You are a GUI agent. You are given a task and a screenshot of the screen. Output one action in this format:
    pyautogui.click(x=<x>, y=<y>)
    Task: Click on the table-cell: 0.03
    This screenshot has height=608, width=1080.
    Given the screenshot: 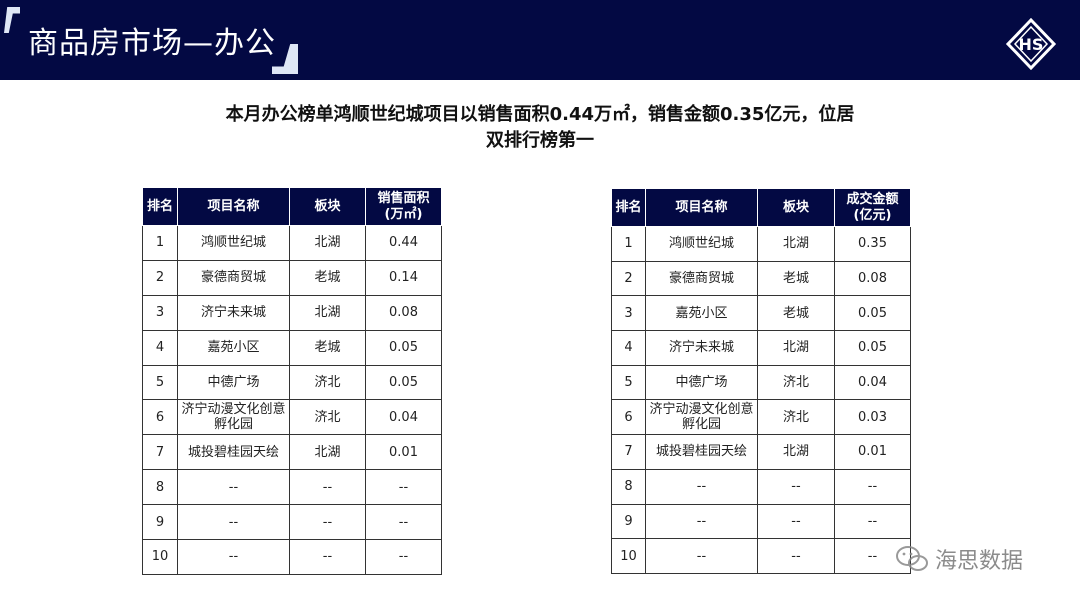 What is the action you would take?
    pyautogui.click(x=872, y=417)
    